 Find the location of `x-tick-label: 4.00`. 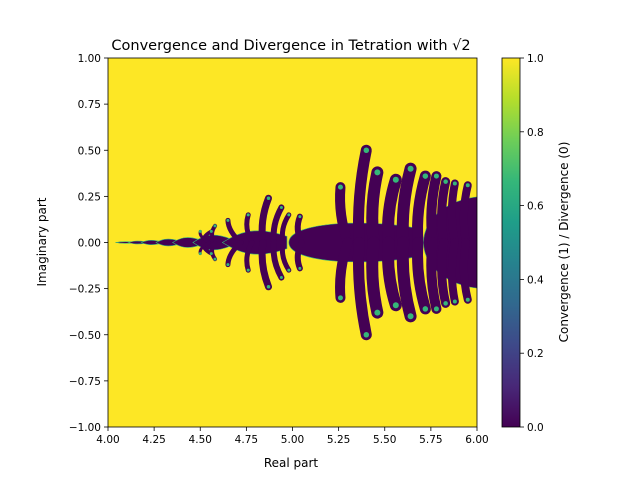

x-tick-label: 4.00 is located at coordinates (107, 440).